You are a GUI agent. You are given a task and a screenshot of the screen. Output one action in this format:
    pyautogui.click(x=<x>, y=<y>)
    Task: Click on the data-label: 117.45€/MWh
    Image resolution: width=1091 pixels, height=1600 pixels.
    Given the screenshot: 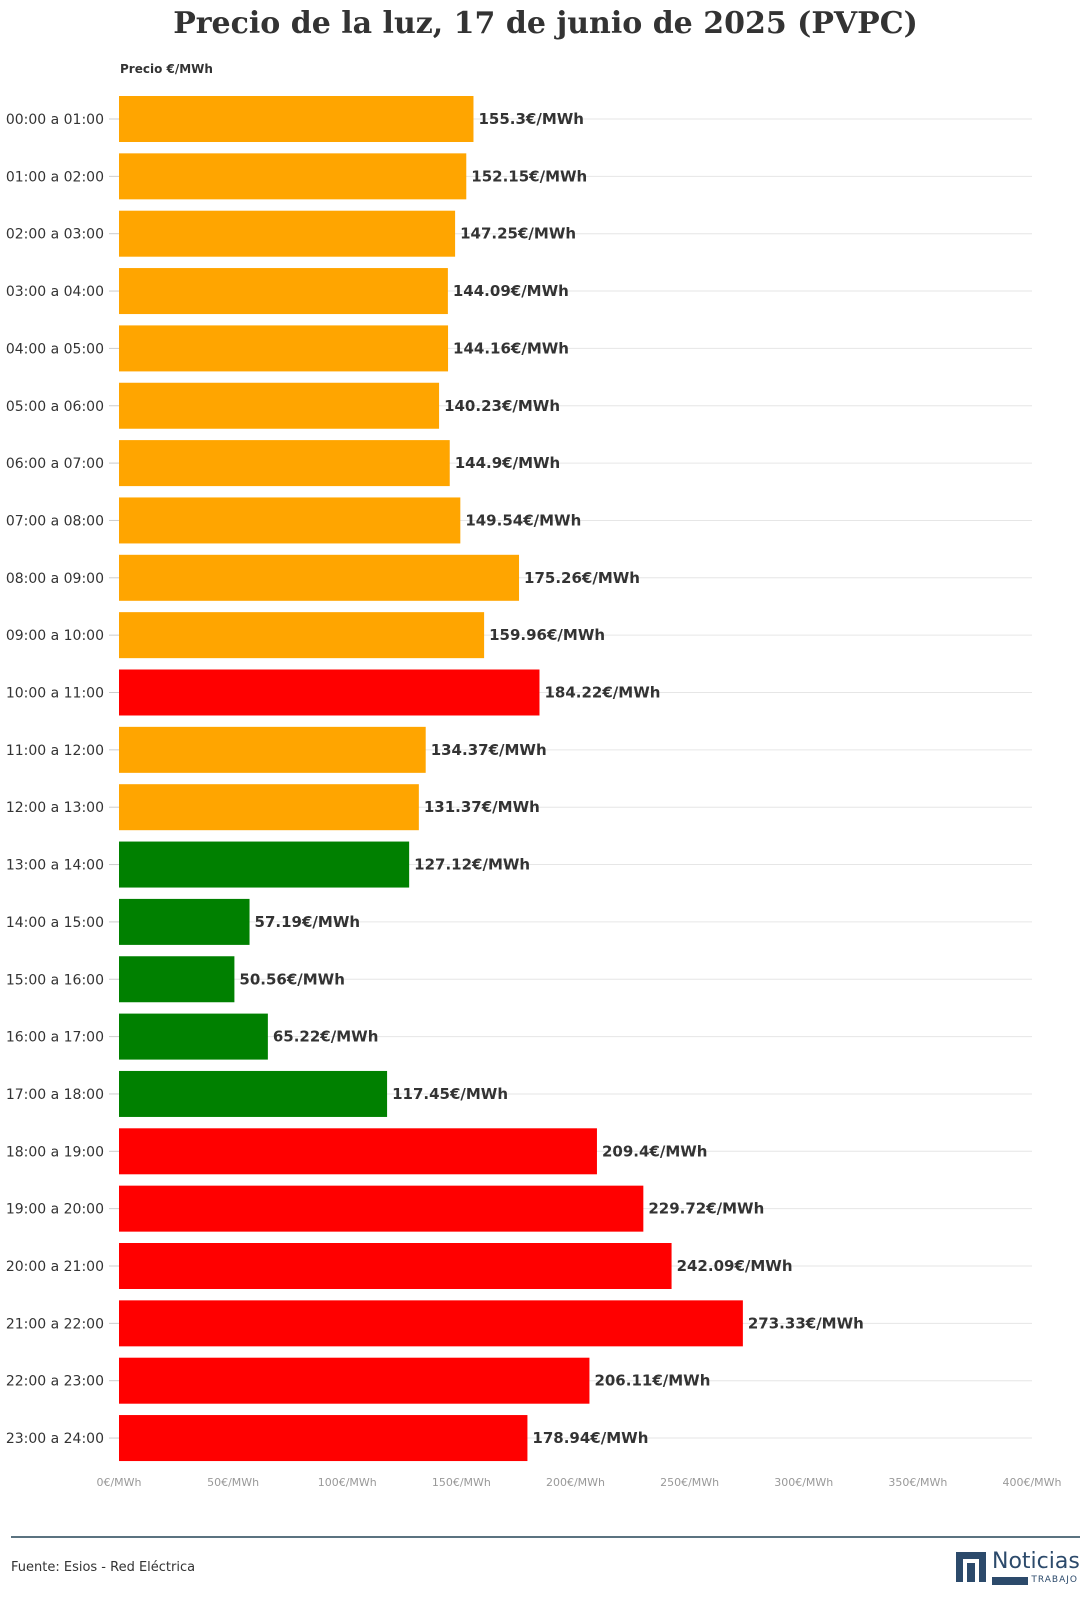 What is the action you would take?
    pyautogui.click(x=450, y=1094)
    